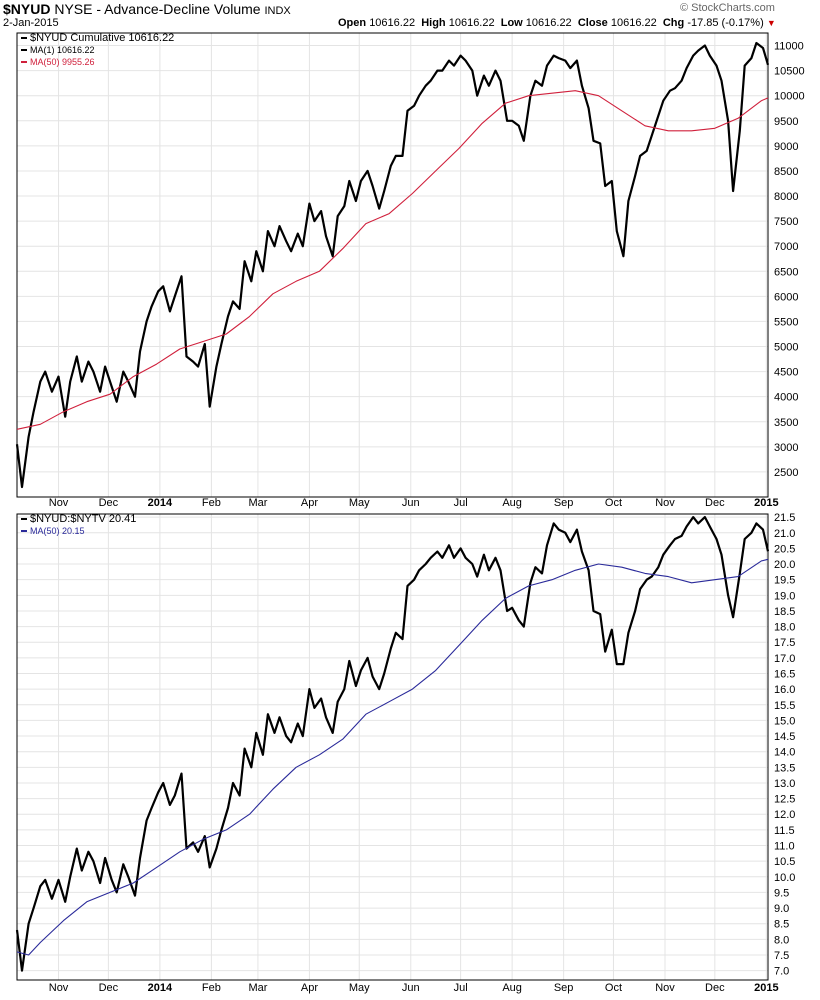 This screenshot has height=1000, width=820. I want to click on top-y-tick-label: 5000, so click(786, 348).